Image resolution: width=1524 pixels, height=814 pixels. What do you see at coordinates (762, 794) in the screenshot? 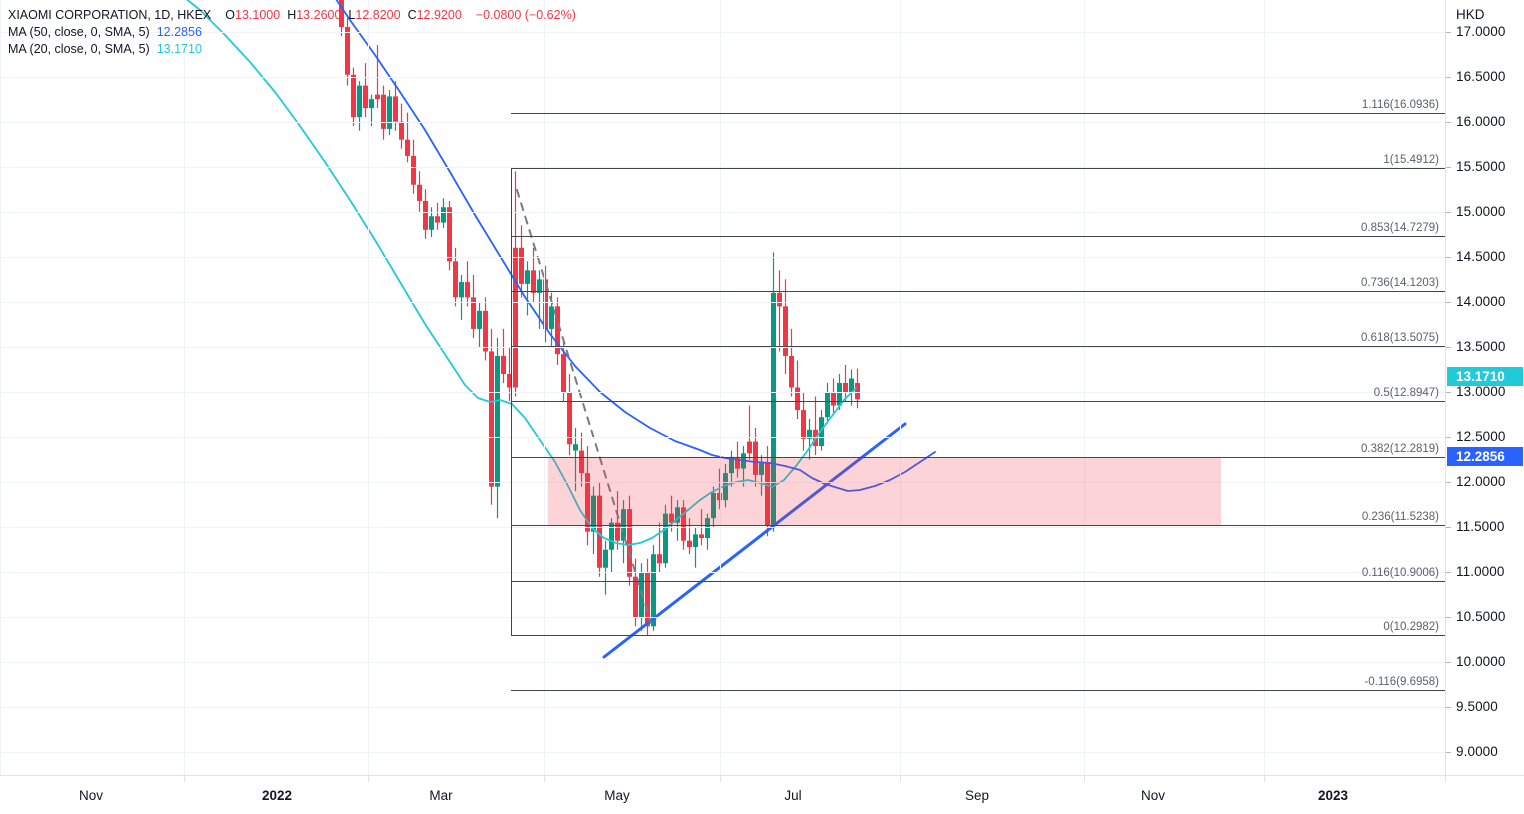
I see `time-scale: Nov 2022 Mar May Jul Sep Nov 2023` at bounding box center [762, 794].